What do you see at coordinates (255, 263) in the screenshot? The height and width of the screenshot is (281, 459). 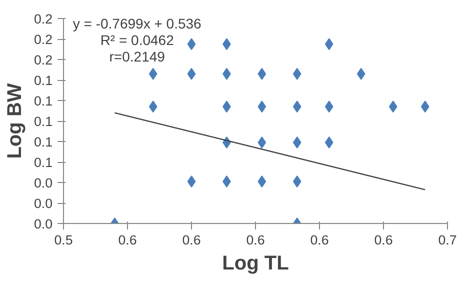 I see `x-axis-title: Log TL` at bounding box center [255, 263].